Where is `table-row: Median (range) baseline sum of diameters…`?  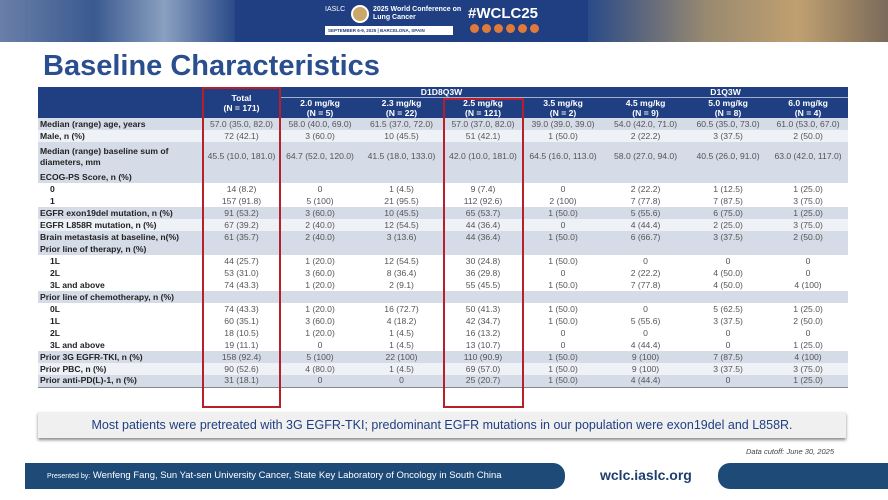
table-row: Median (range) baseline sum of diameters… is located at coordinates (443, 156).